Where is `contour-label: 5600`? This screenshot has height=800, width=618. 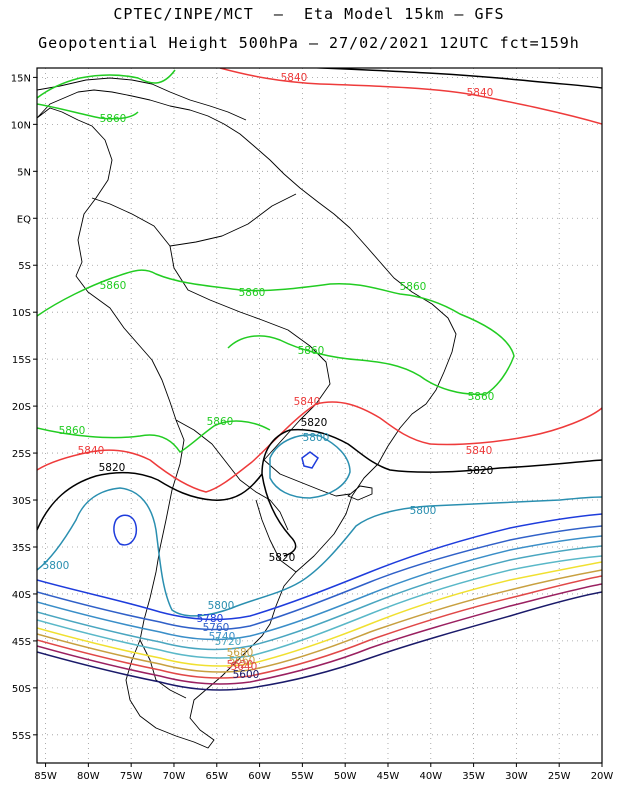 contour-label: 5600 is located at coordinates (246, 675).